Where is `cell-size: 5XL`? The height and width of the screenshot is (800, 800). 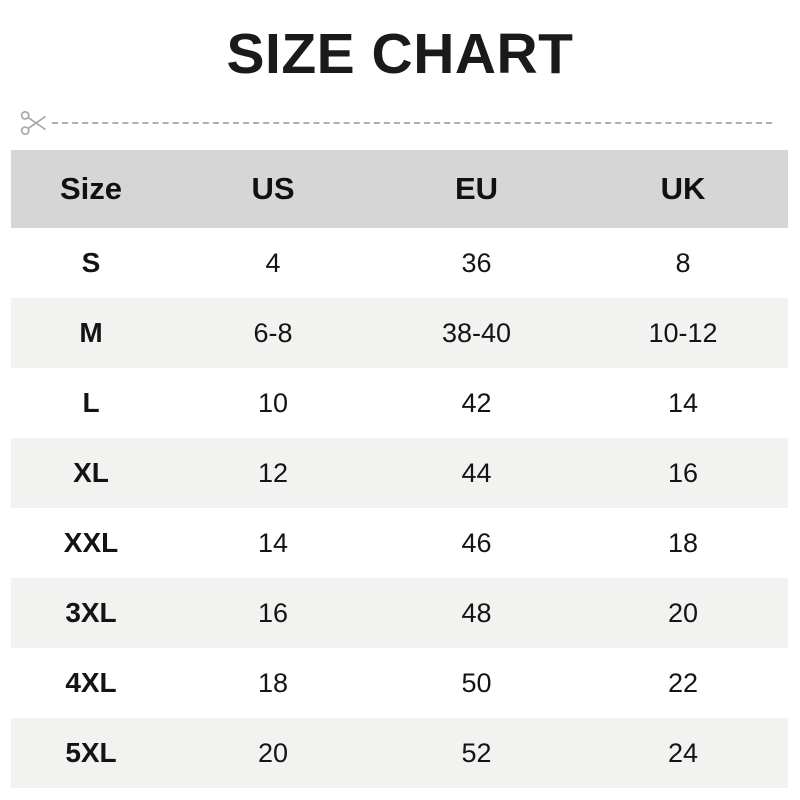 cell-size: 5XL is located at coordinates (91, 753).